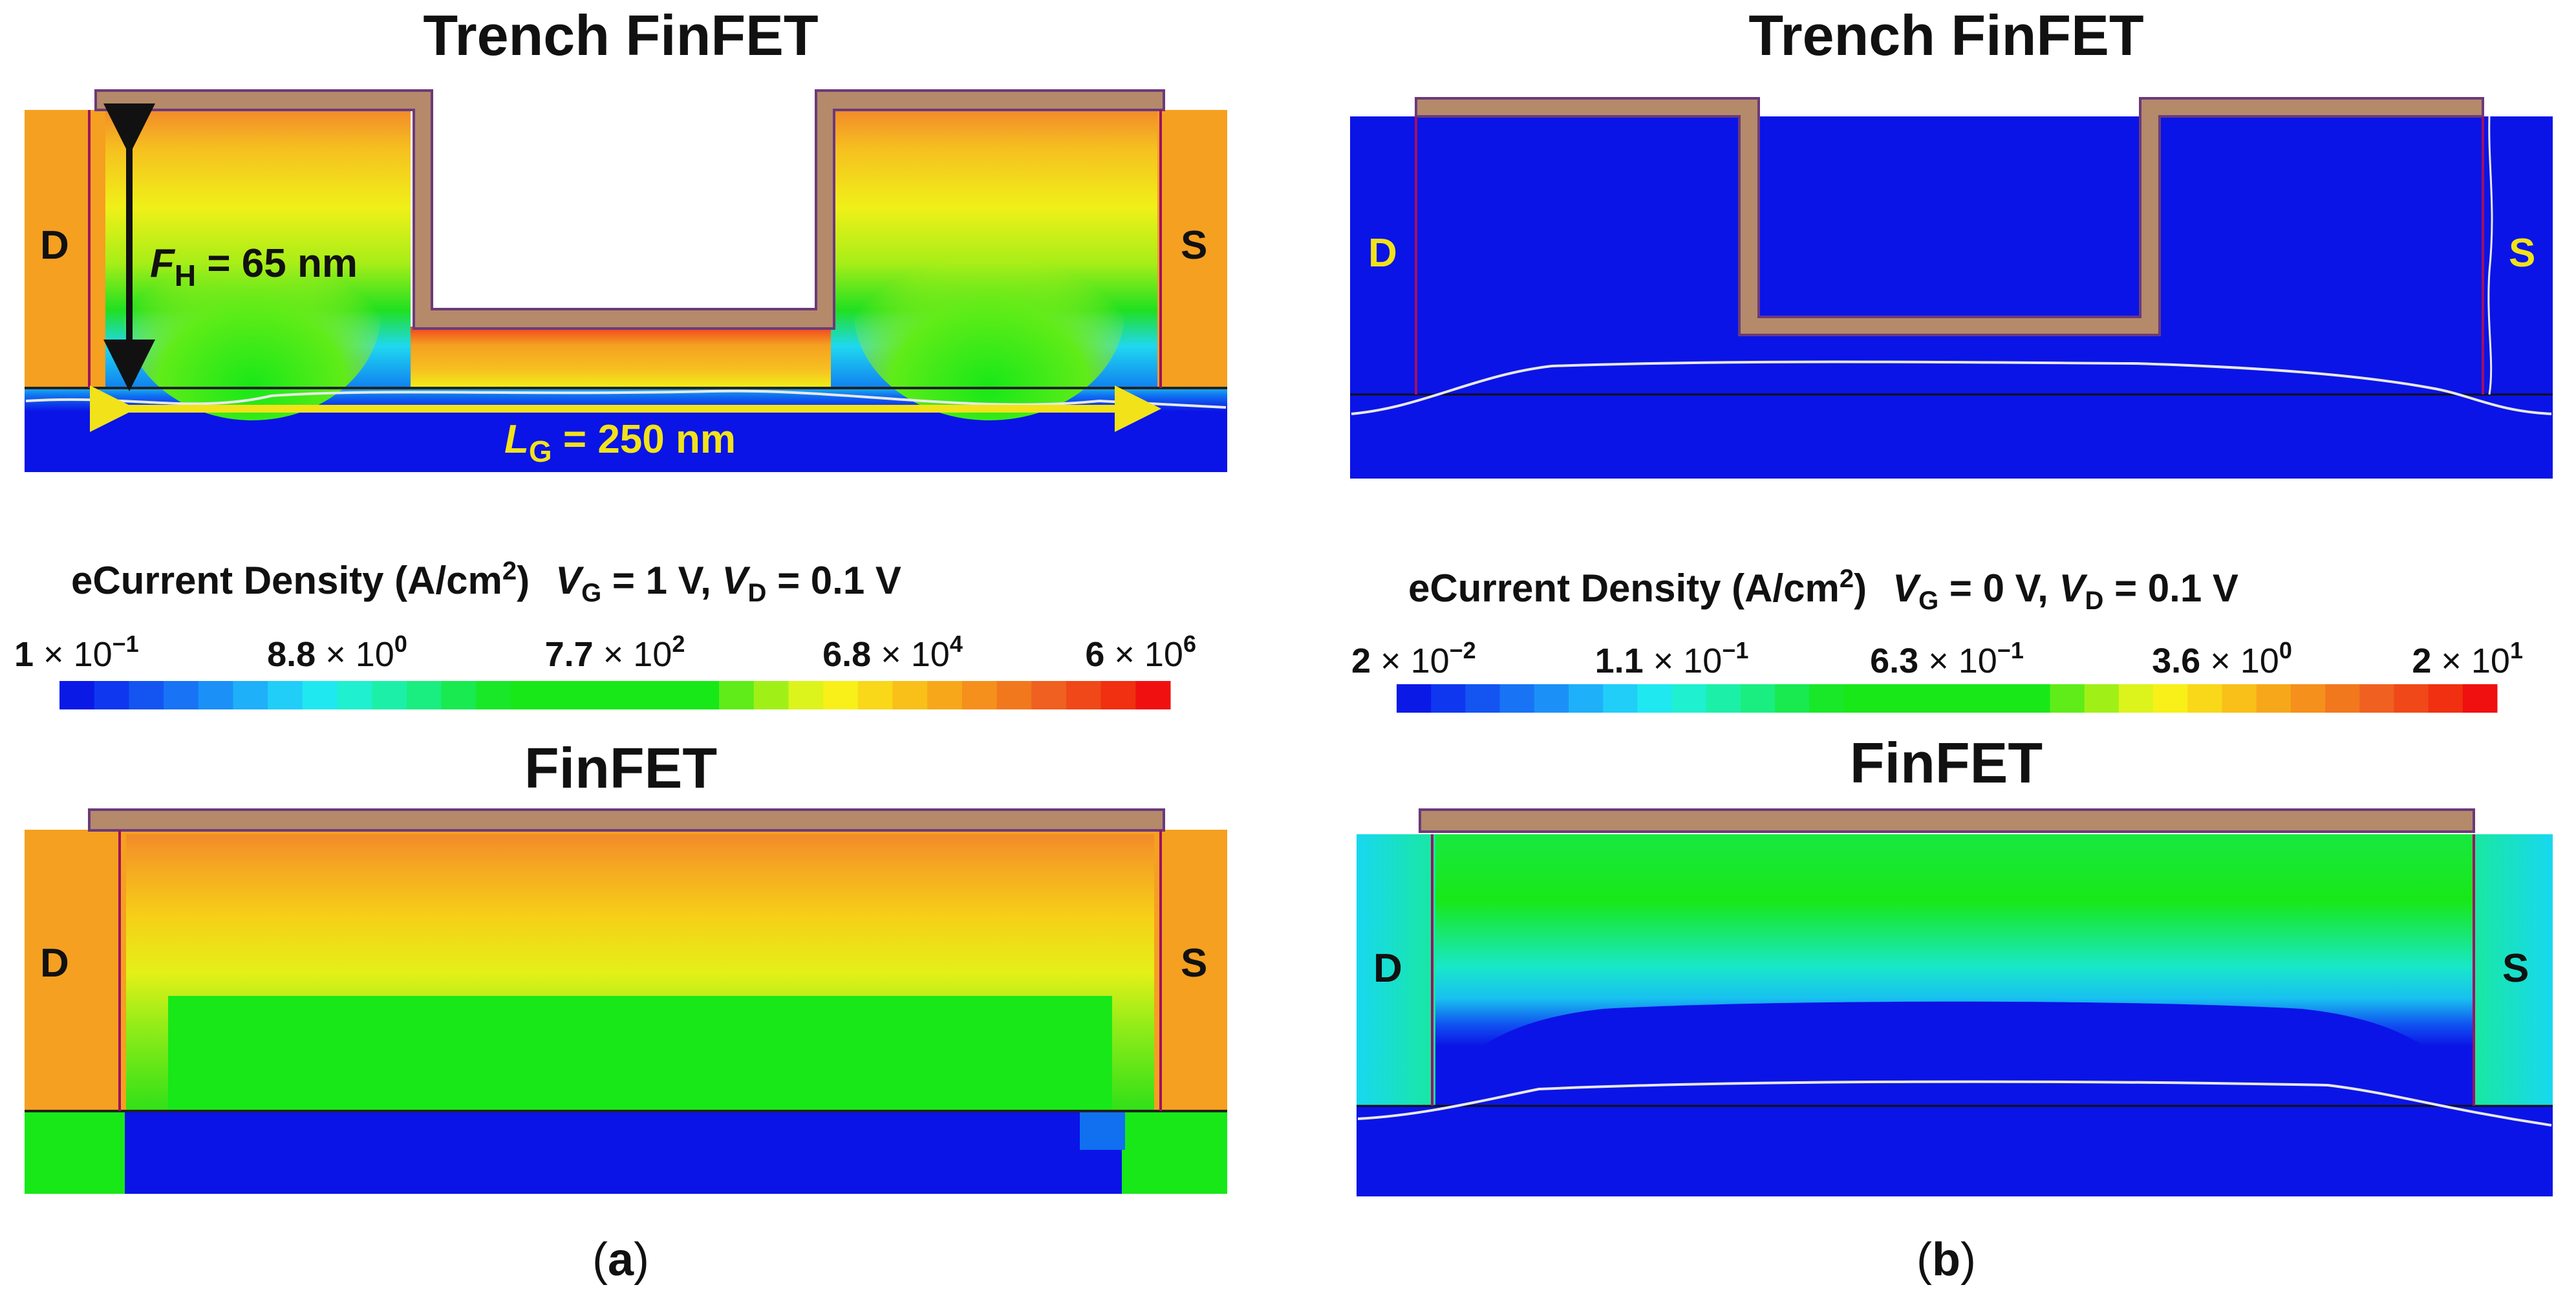 This screenshot has width=2576, height=1296. What do you see at coordinates (620, 442) in the screenshot?
I see `gate-length-label: LG = 250 nm` at bounding box center [620, 442].